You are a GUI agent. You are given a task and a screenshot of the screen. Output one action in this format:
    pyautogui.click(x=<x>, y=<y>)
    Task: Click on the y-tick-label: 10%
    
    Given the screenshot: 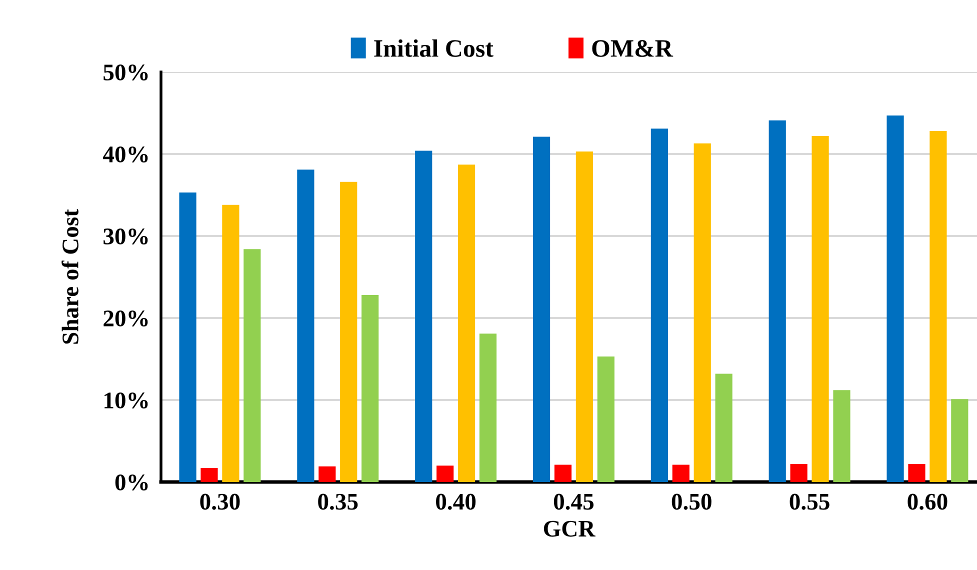 What is the action you would take?
    pyautogui.click(x=126, y=400)
    